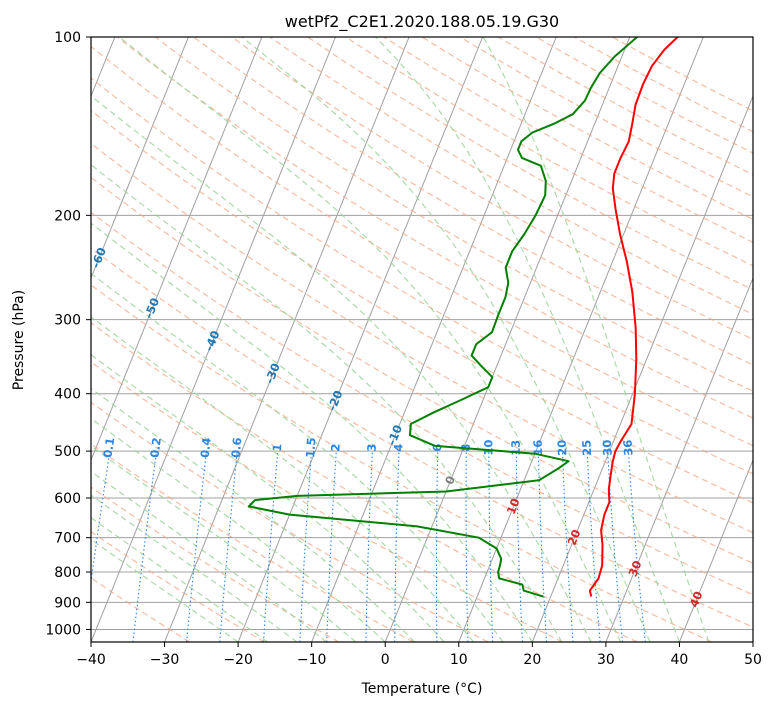  I want to click on y-tick-label: 400, so click(67, 395).